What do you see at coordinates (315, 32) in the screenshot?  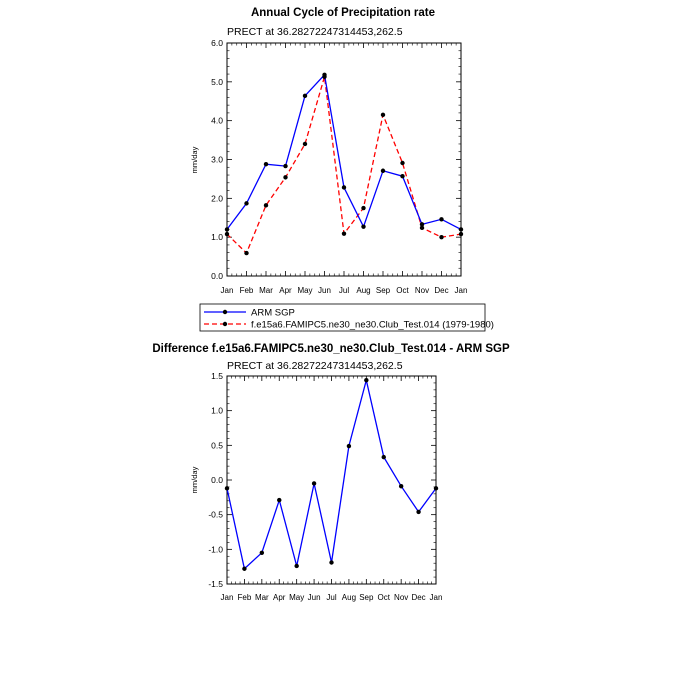 I see `chart1-subtitle: PRECT at 36.28272247314453,262.5` at bounding box center [315, 32].